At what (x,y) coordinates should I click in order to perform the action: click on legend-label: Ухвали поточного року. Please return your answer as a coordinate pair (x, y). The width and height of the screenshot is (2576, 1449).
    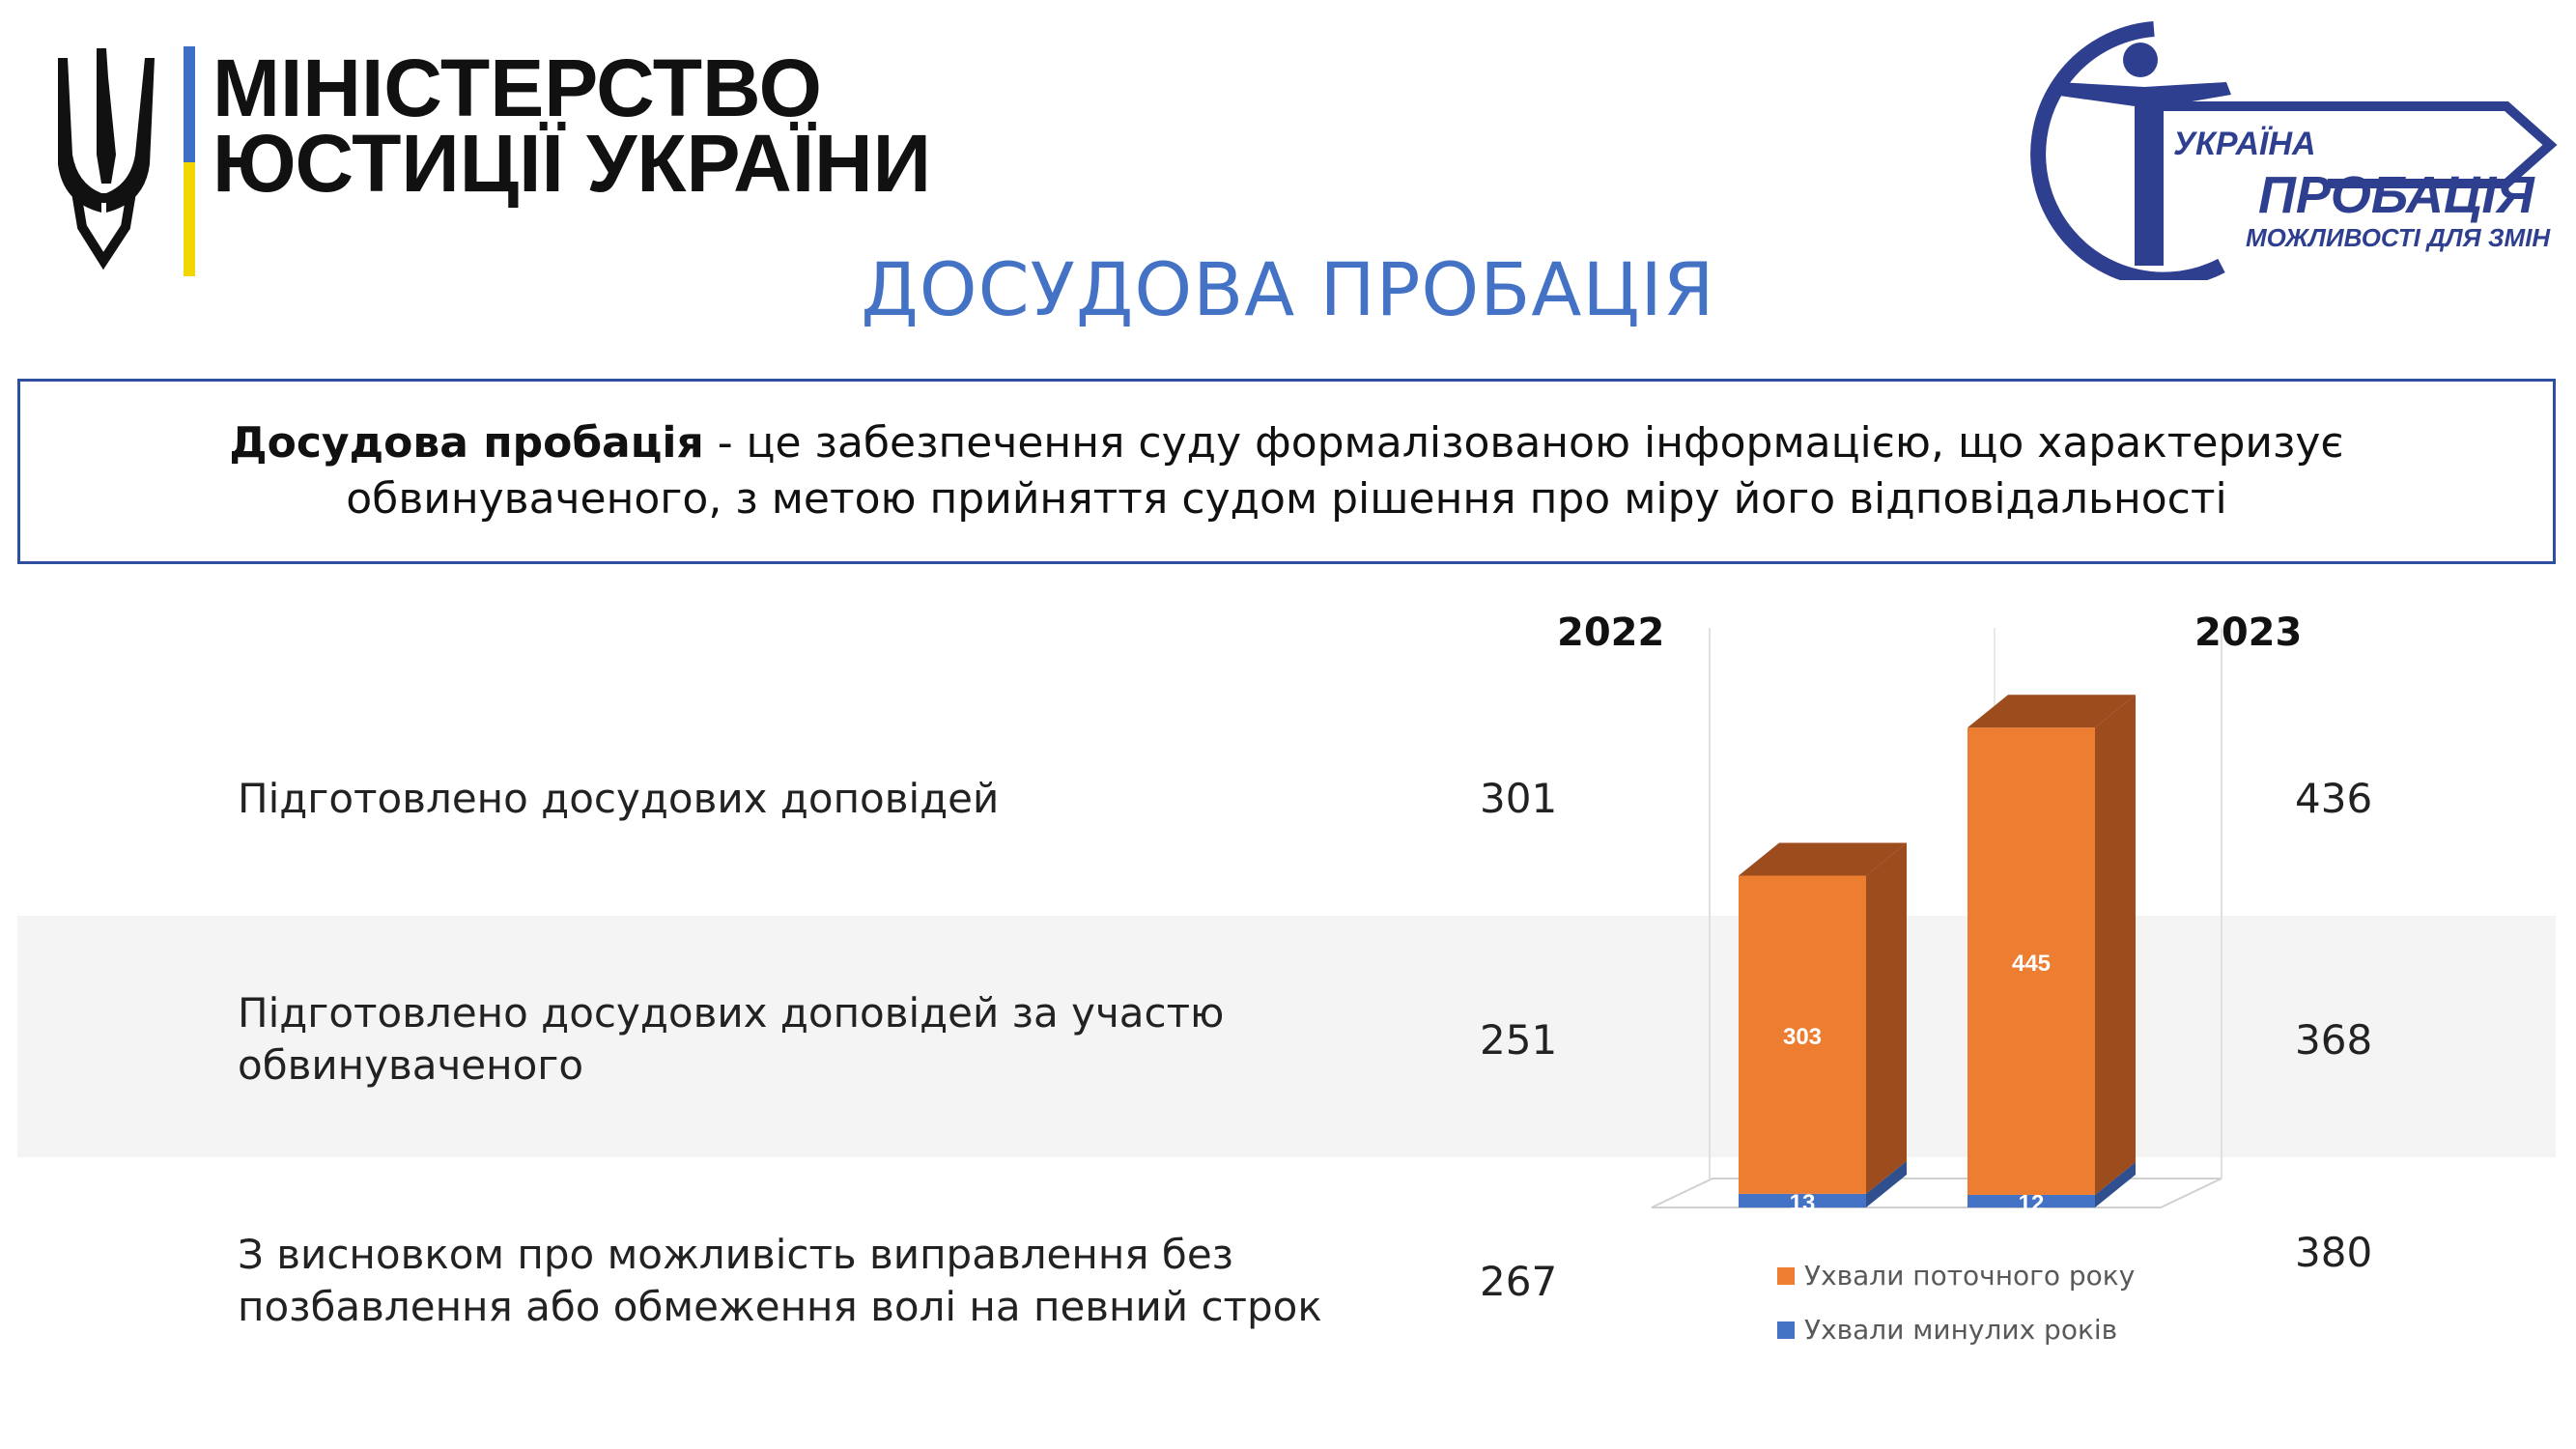
    Looking at the image, I should click on (1969, 1276).